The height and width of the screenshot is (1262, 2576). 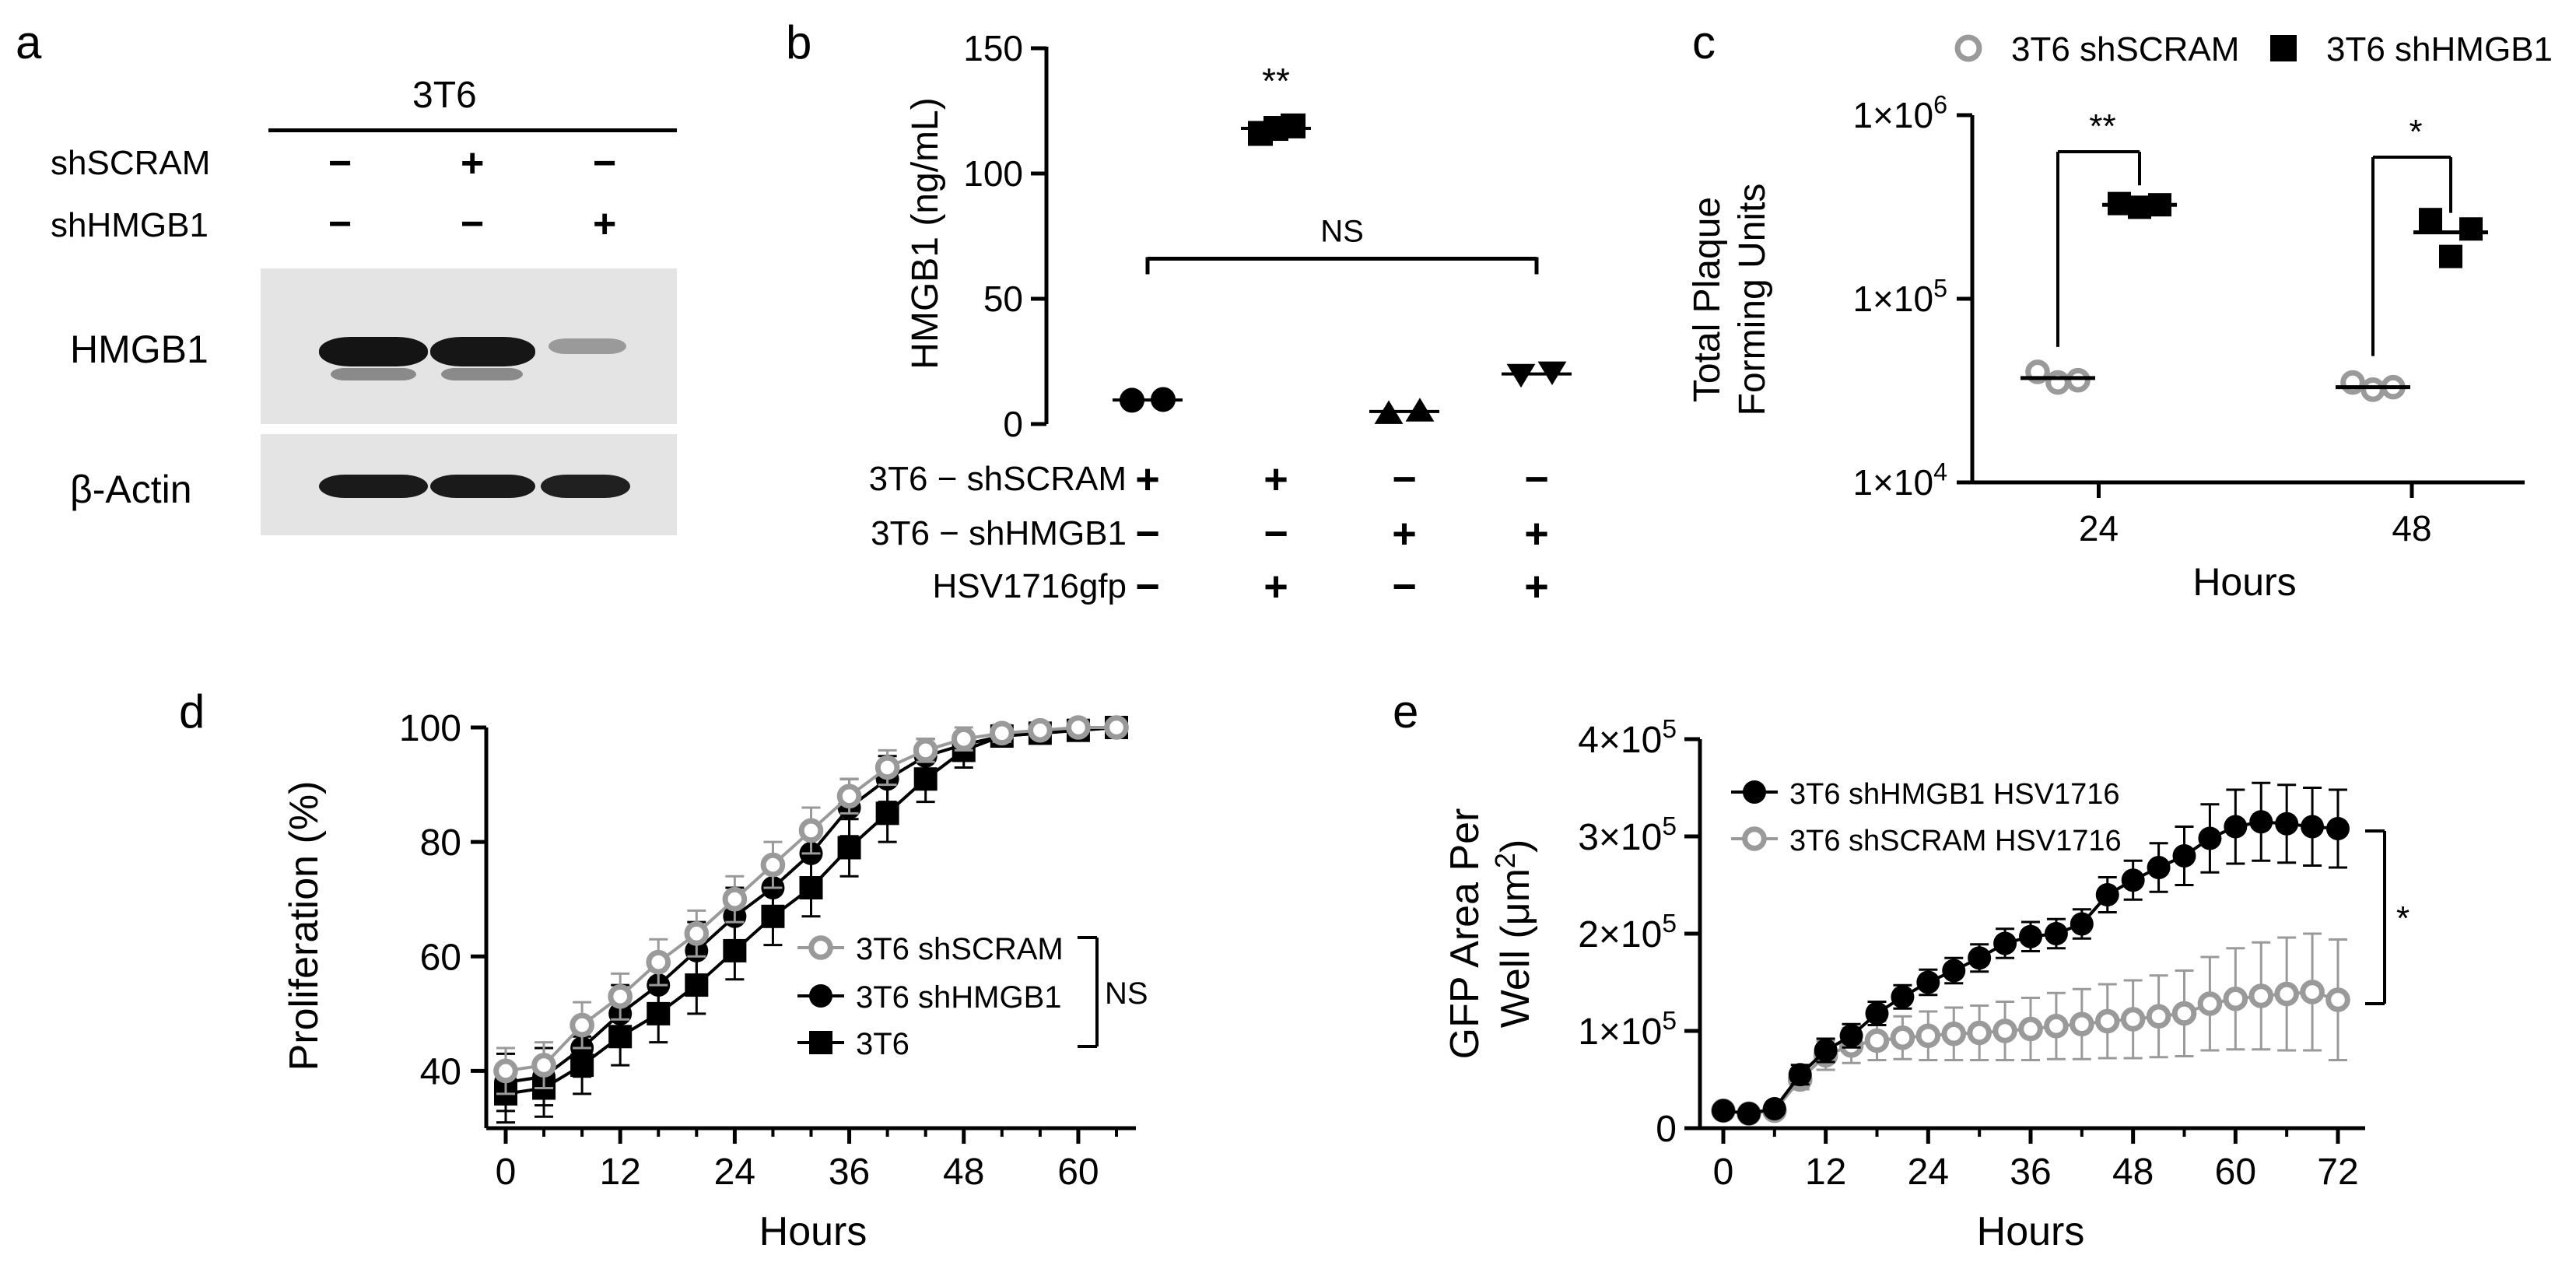 What do you see at coordinates (1003, 299) in the screenshot?
I see `y-tick-label: 50` at bounding box center [1003, 299].